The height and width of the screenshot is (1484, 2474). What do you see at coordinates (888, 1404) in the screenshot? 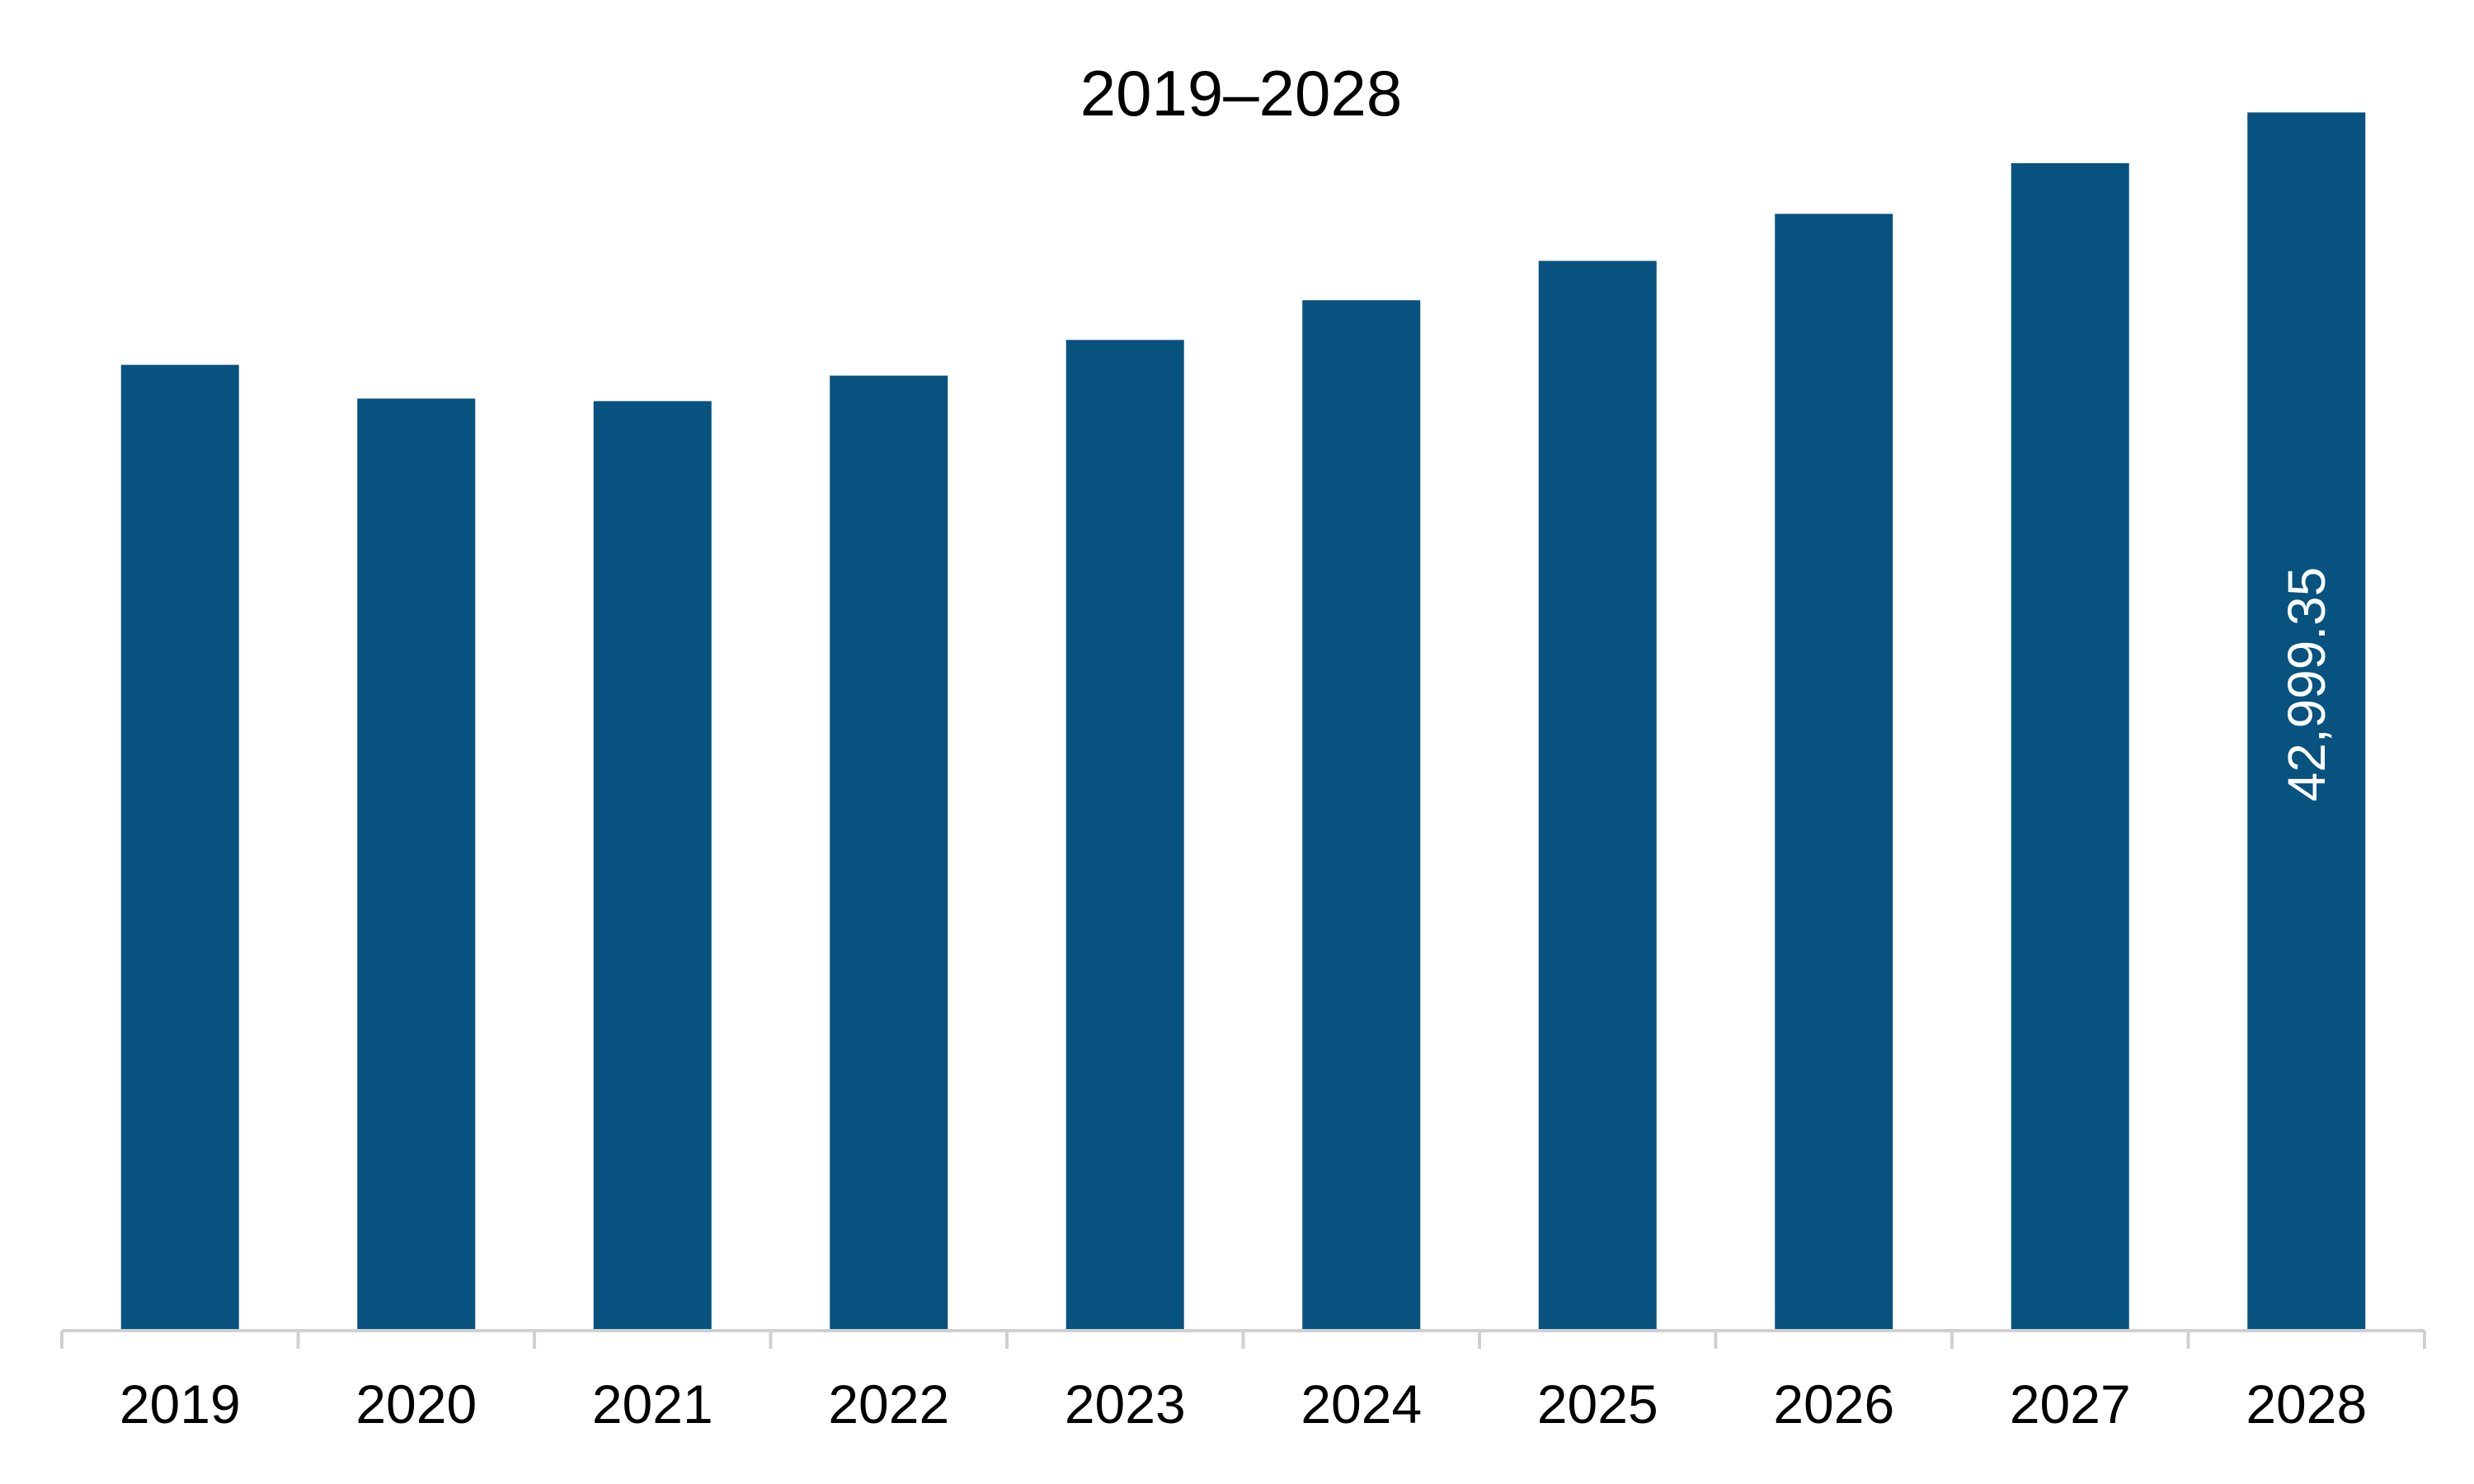
I see `tick-label-2022: 2022` at bounding box center [888, 1404].